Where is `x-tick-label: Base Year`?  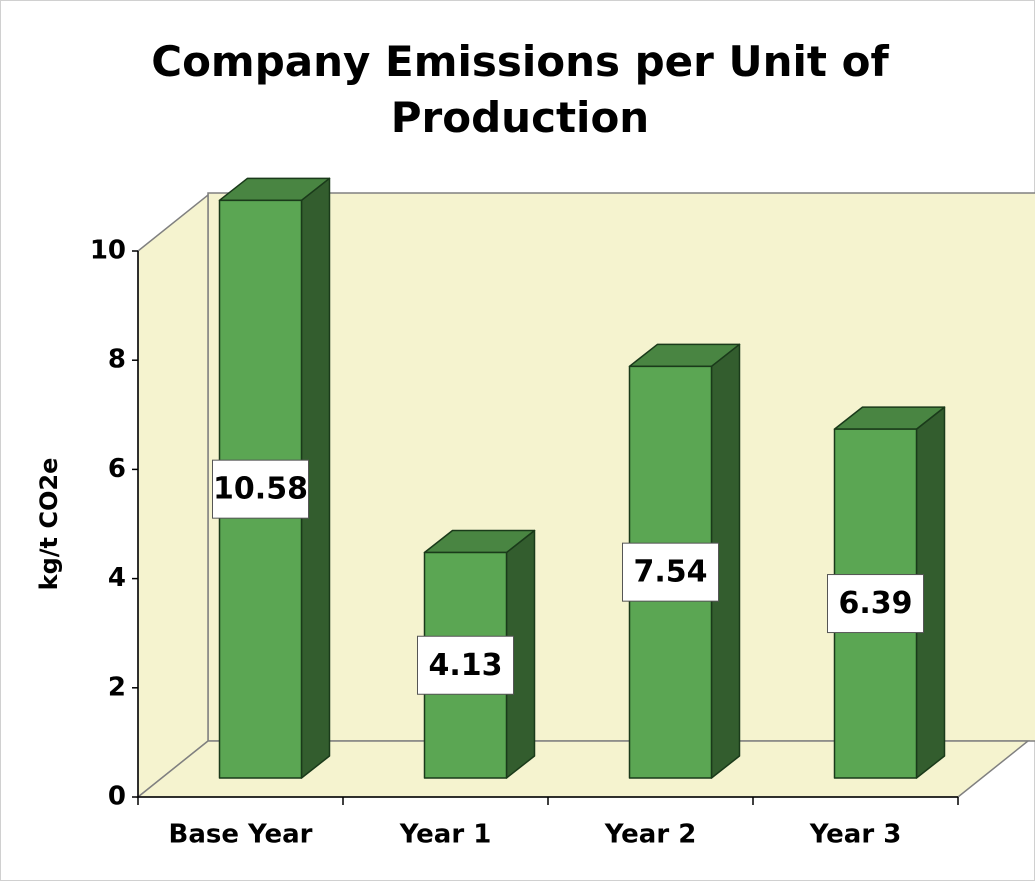 x-tick-label: Base Year is located at coordinates (241, 835).